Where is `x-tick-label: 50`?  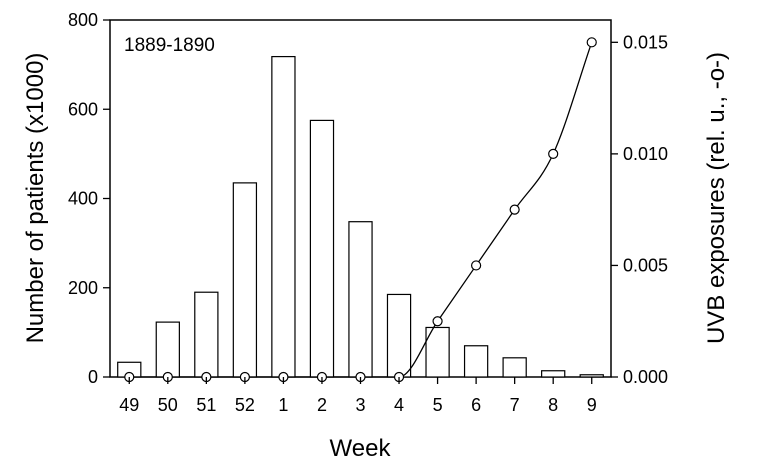 x-tick-label: 50 is located at coordinates (168, 405).